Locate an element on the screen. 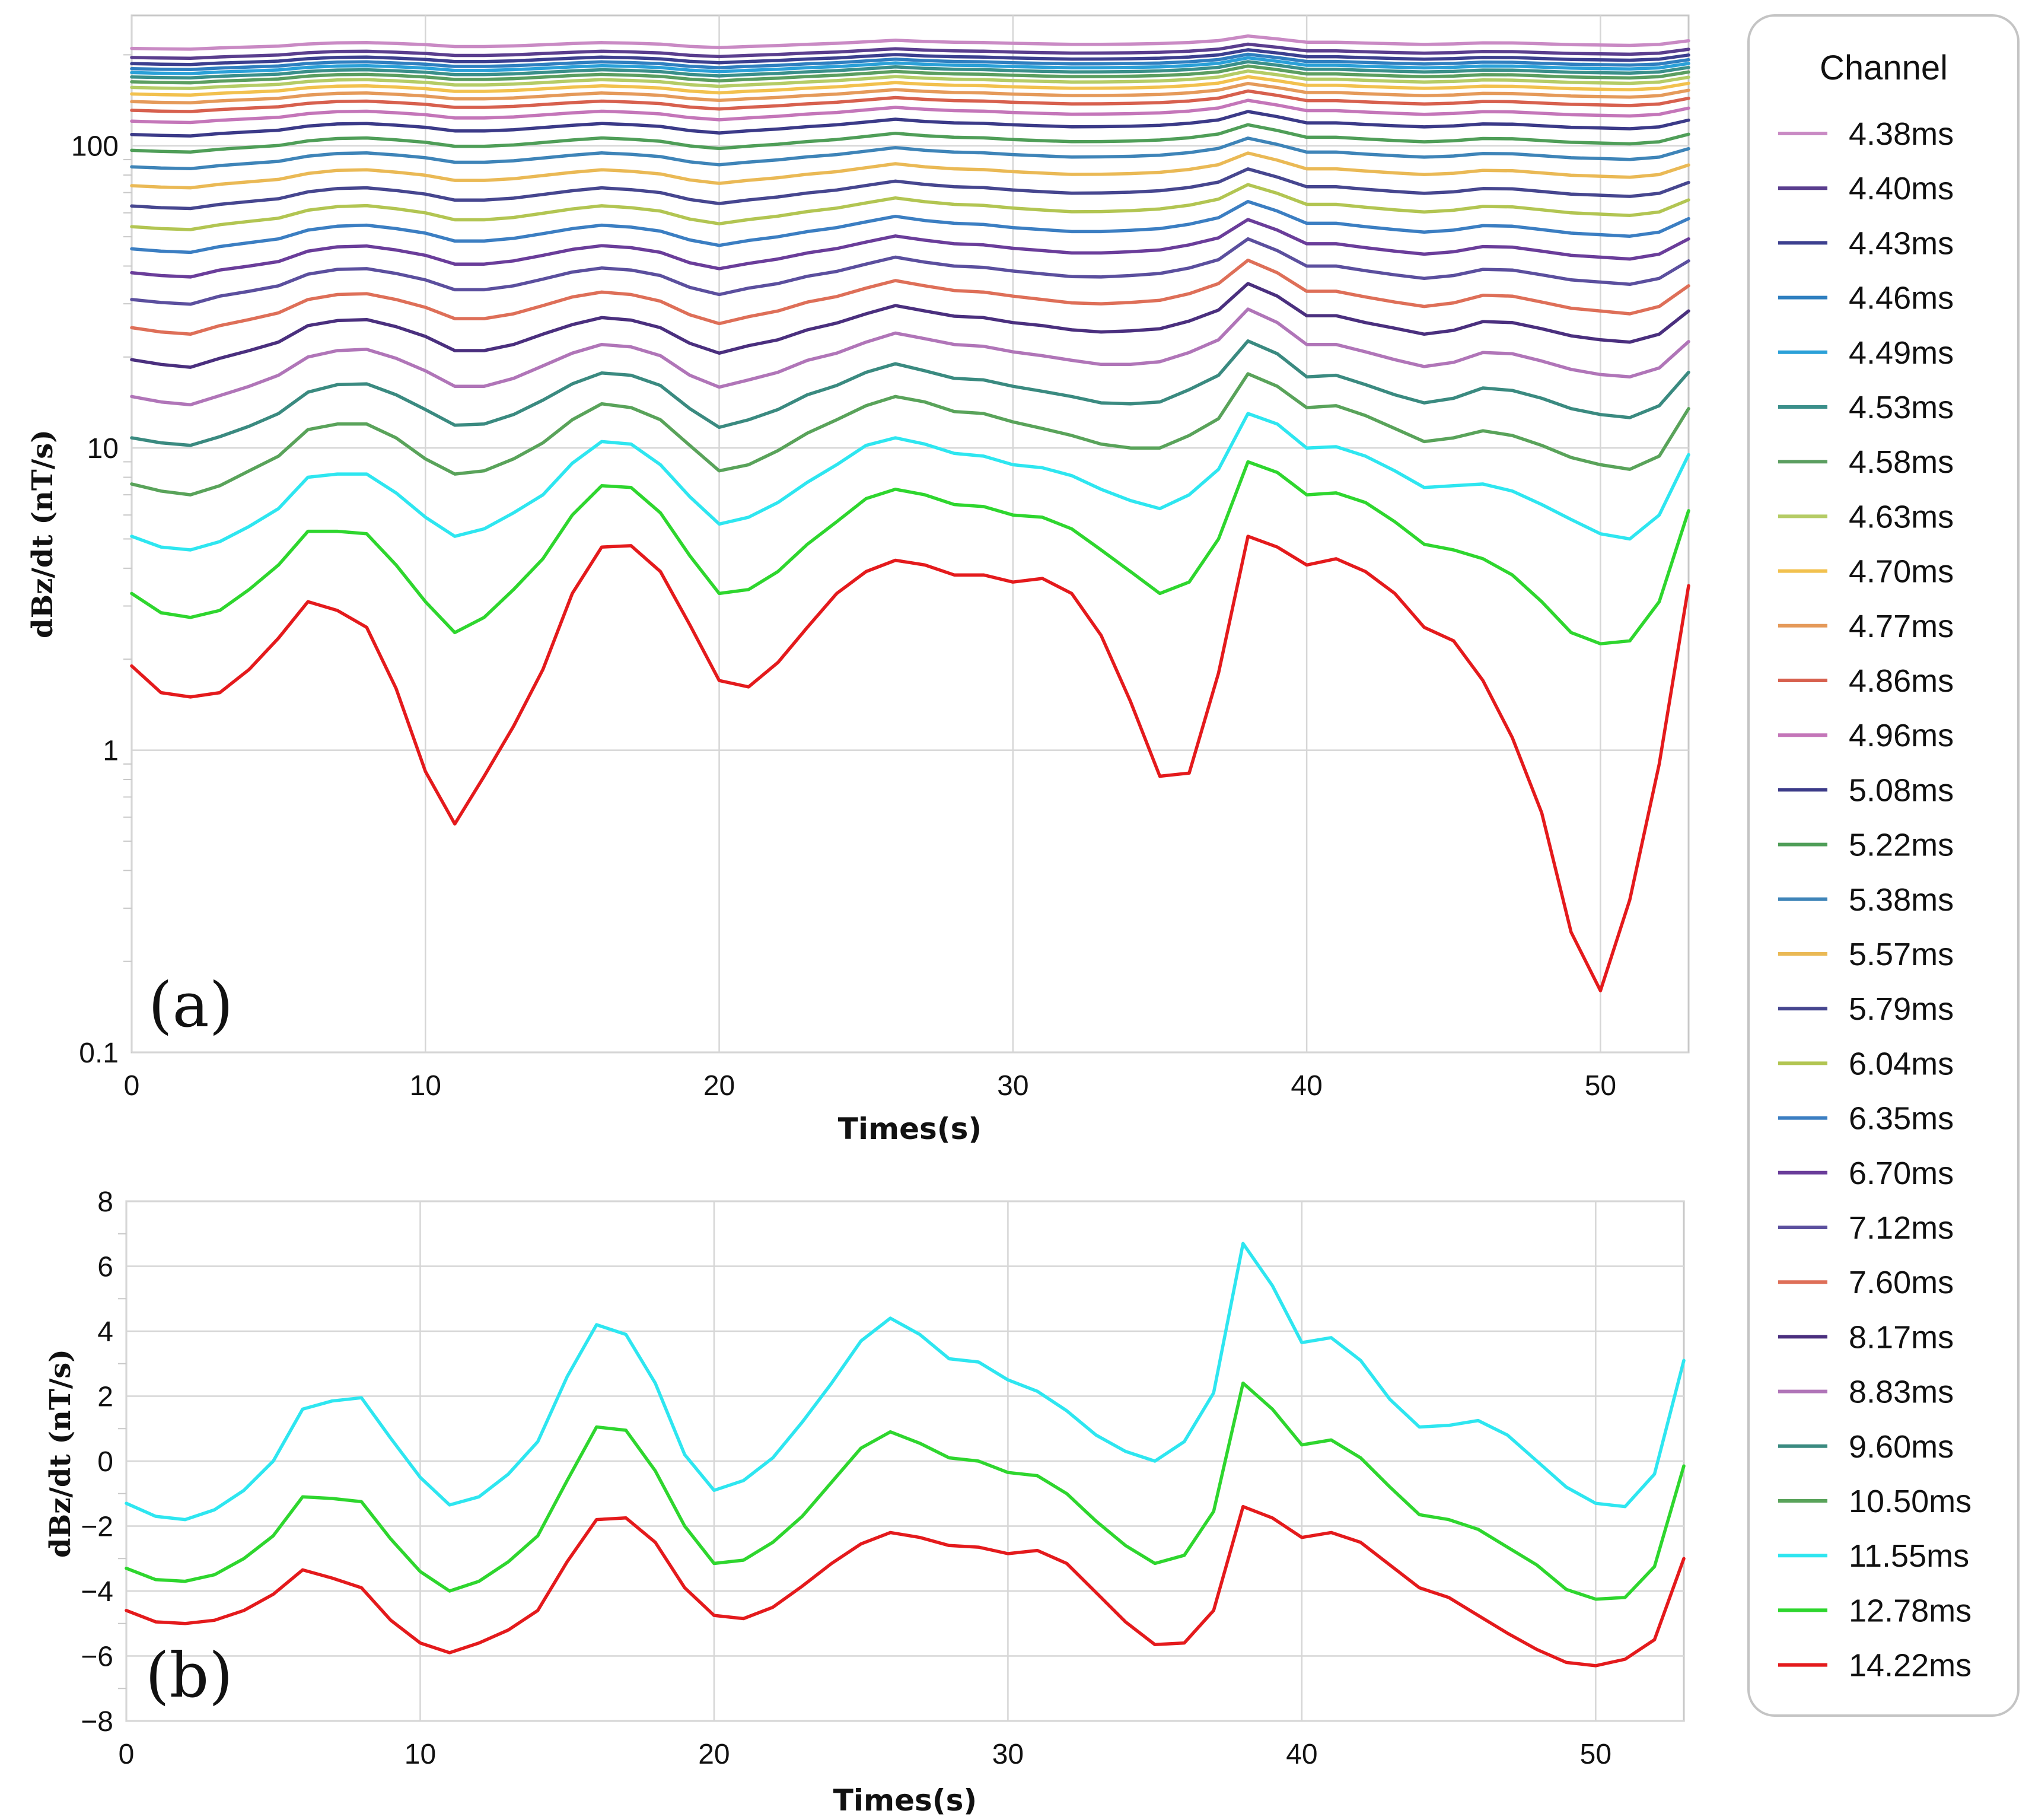  series-line-4.96ms is located at coordinates (910, 111).